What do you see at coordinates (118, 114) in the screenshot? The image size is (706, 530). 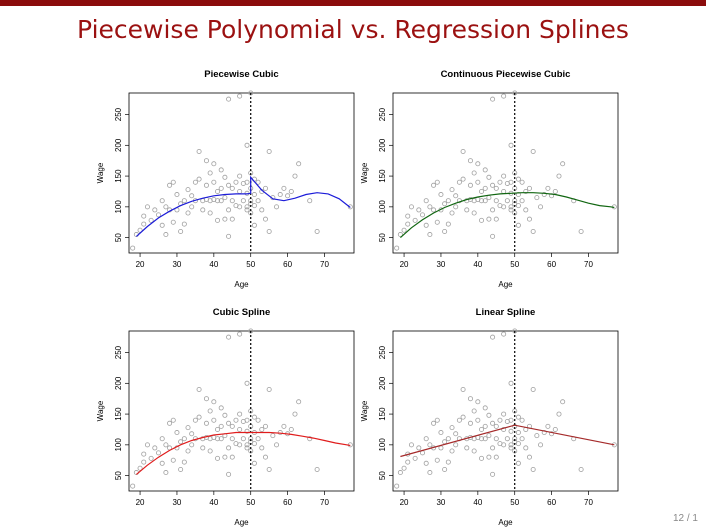 I see `y-tick-label: 250` at bounding box center [118, 114].